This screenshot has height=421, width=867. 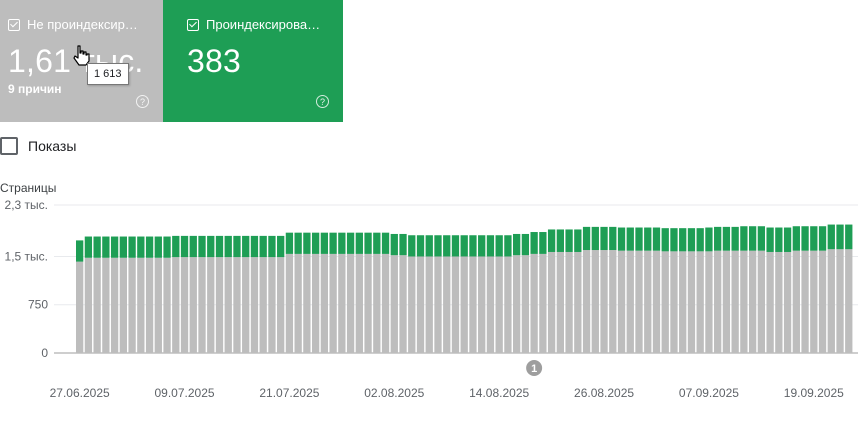 I want to click on impressions-toggle: Показы, so click(x=38, y=146).